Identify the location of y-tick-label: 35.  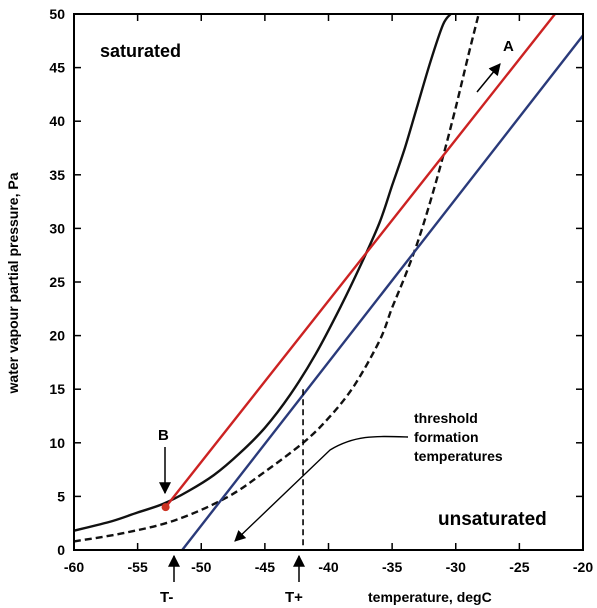
(57, 175).